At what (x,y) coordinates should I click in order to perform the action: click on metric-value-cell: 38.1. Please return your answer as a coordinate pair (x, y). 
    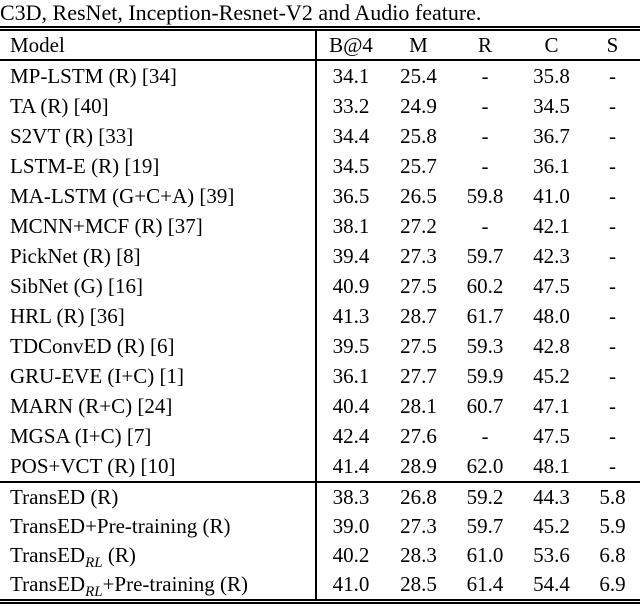
    Looking at the image, I should click on (351, 226).